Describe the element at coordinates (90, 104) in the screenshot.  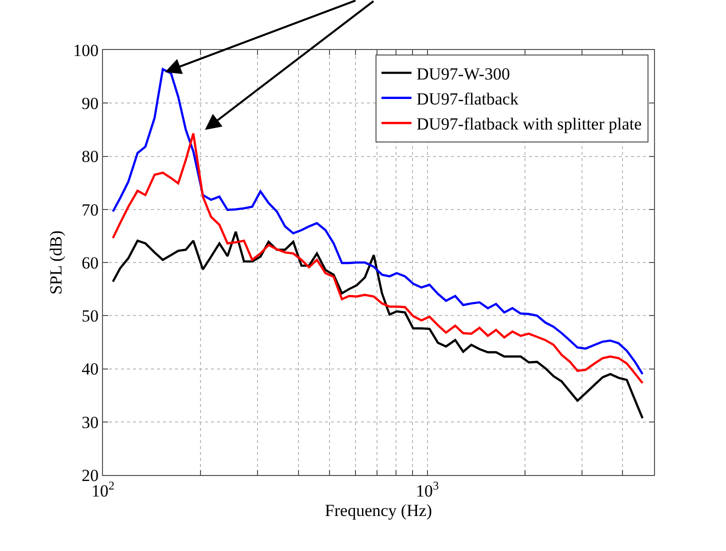
I see `y-tick-label: 90` at that location.